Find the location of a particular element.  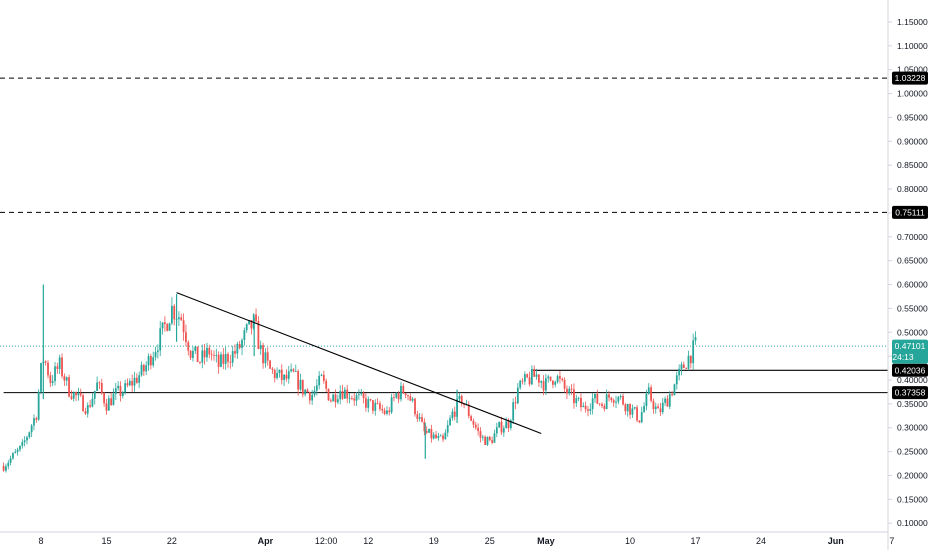

y-tick-label: 1.00000 is located at coordinates (912, 94).